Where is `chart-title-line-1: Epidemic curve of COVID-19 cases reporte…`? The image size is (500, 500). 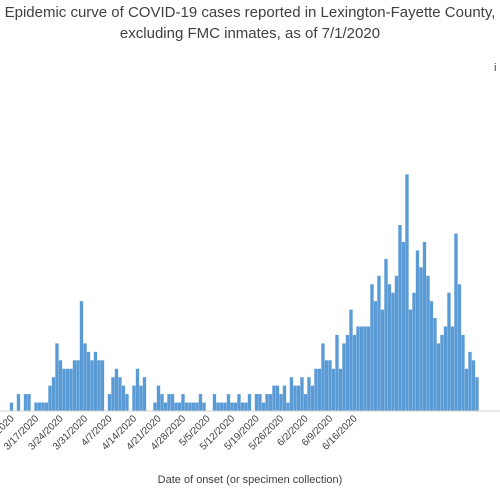
chart-title-line-1: Epidemic curve of COVID-19 cases reporte… is located at coordinates (250, 12).